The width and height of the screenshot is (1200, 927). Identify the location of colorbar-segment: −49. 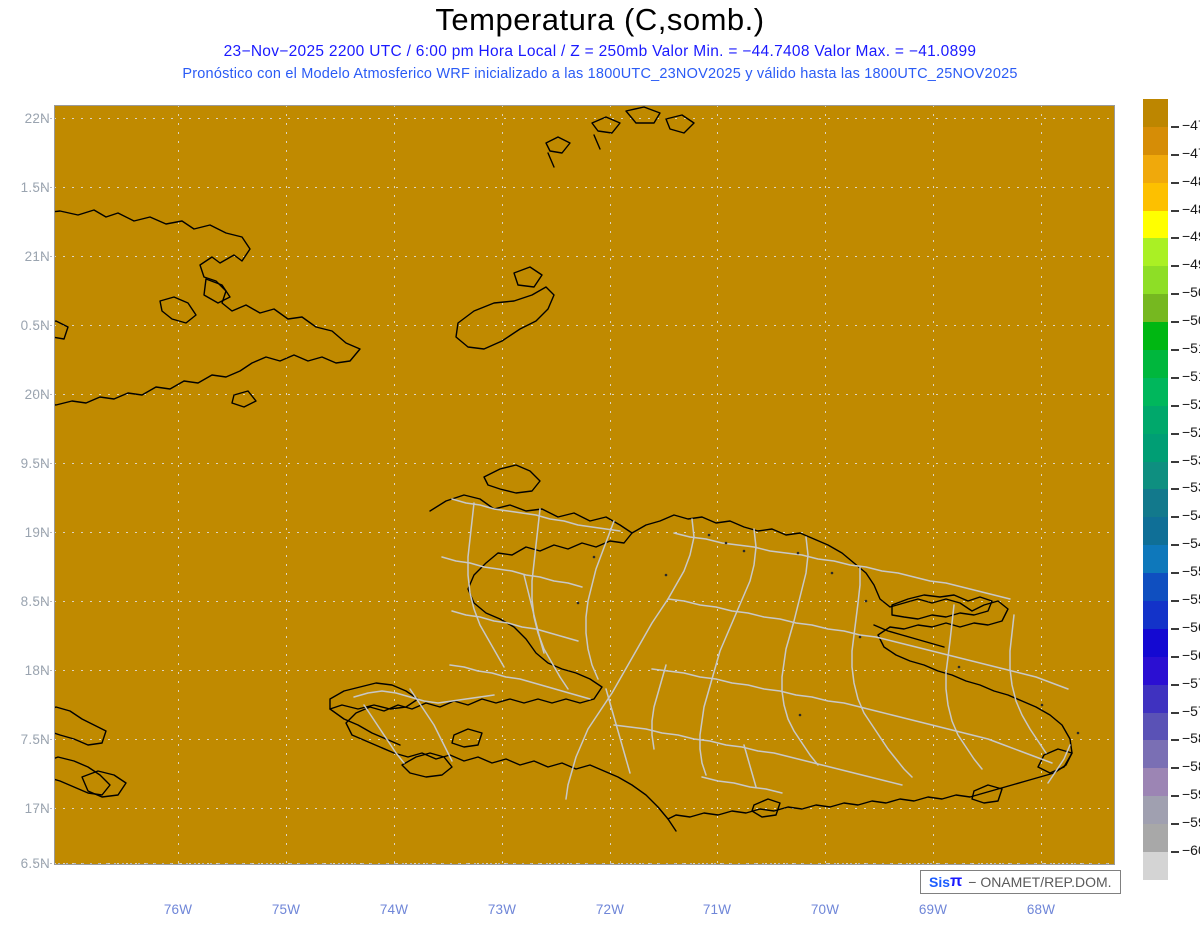
(1171, 247).